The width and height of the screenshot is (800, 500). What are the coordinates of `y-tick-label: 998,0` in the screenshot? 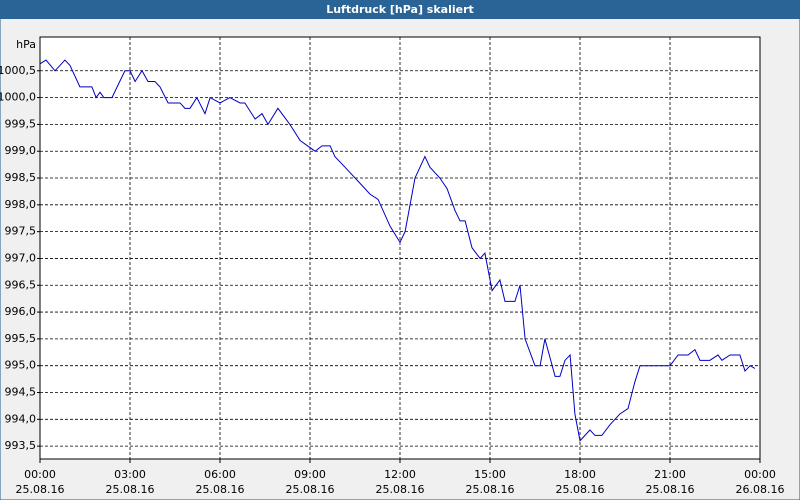 It's located at (21, 204).